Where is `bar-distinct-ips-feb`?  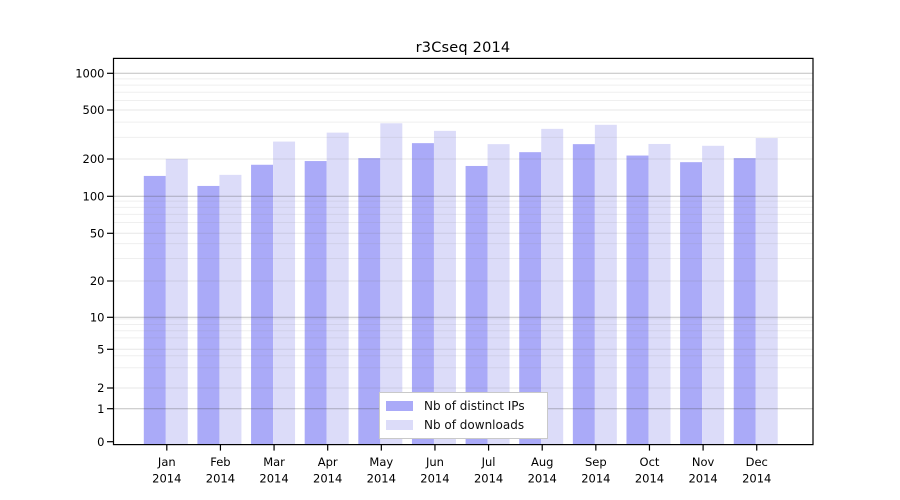
bar-distinct-ips-feb is located at coordinates (208, 315).